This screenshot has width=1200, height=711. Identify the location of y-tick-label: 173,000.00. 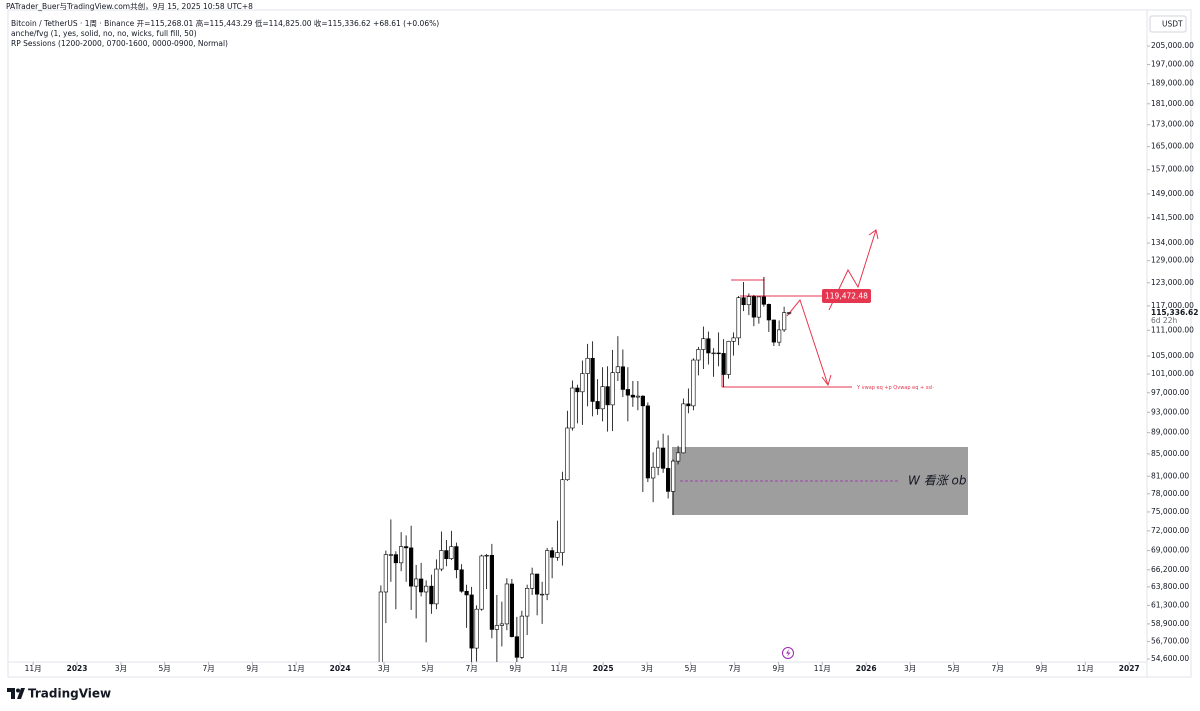
(1172, 124).